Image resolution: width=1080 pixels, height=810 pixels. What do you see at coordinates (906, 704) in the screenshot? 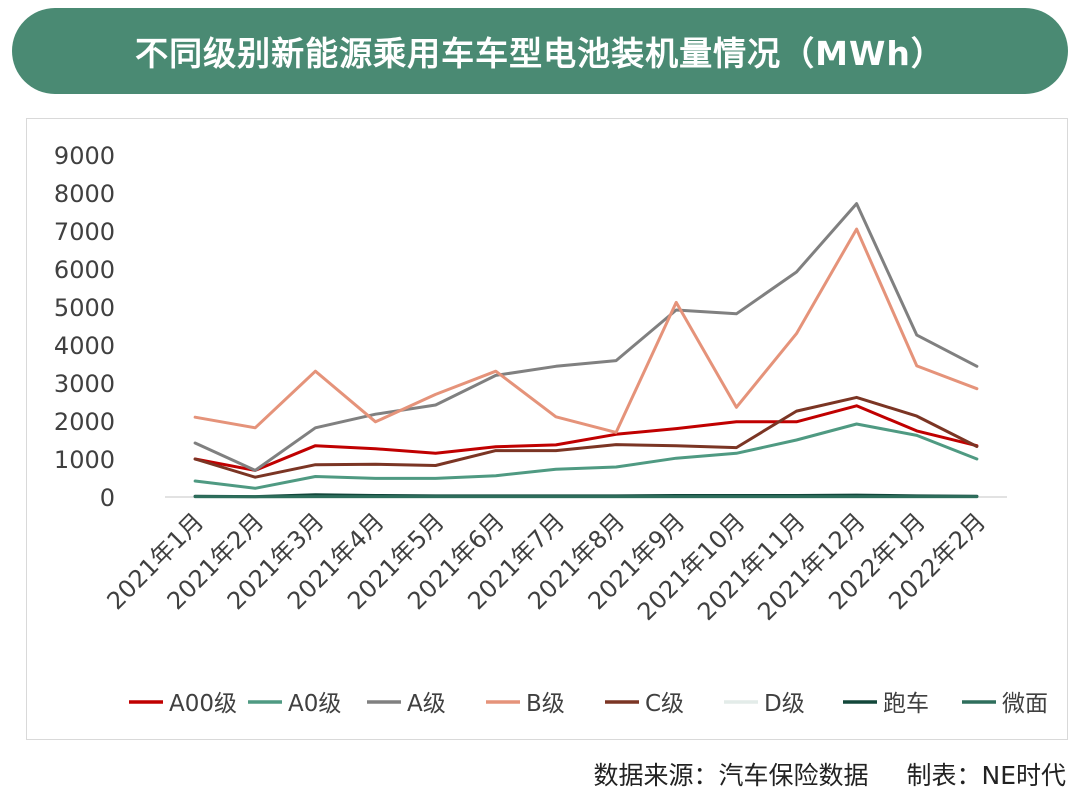
I see `legend-label: 跑车` at bounding box center [906, 704].